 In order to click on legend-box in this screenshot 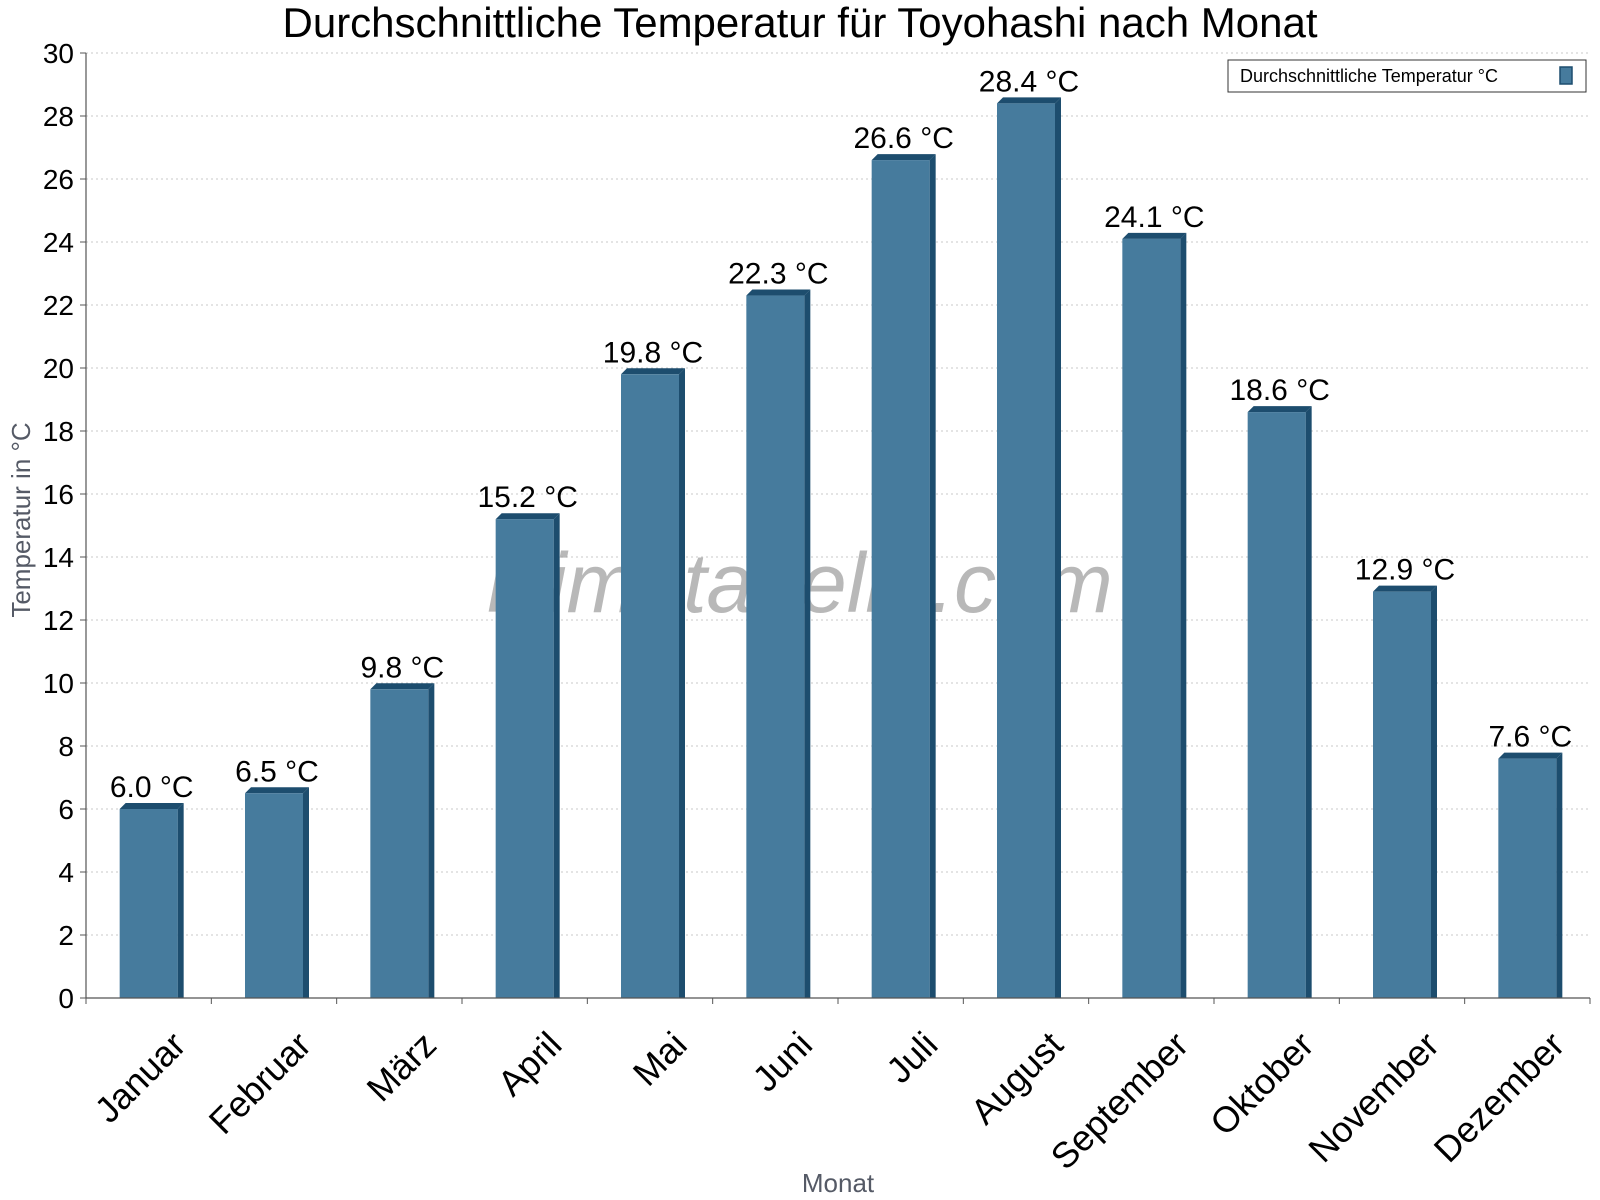, I will do `click(1407, 76)`.